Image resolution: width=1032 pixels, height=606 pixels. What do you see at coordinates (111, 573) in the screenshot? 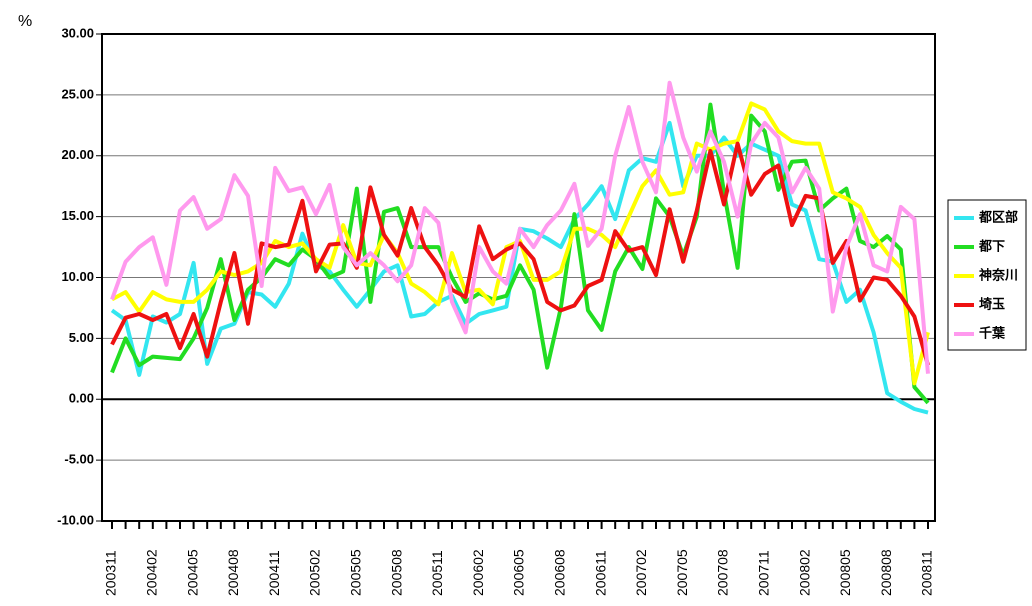
I see `x-tick-label: 200311` at bounding box center [111, 573].